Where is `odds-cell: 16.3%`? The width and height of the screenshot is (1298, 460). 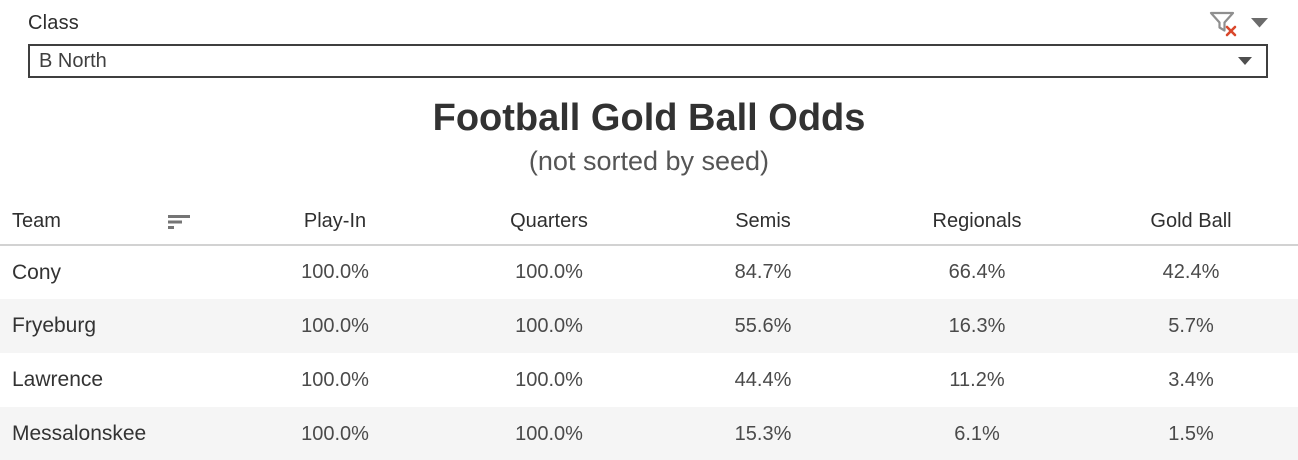
odds-cell: 16.3% is located at coordinates (977, 325).